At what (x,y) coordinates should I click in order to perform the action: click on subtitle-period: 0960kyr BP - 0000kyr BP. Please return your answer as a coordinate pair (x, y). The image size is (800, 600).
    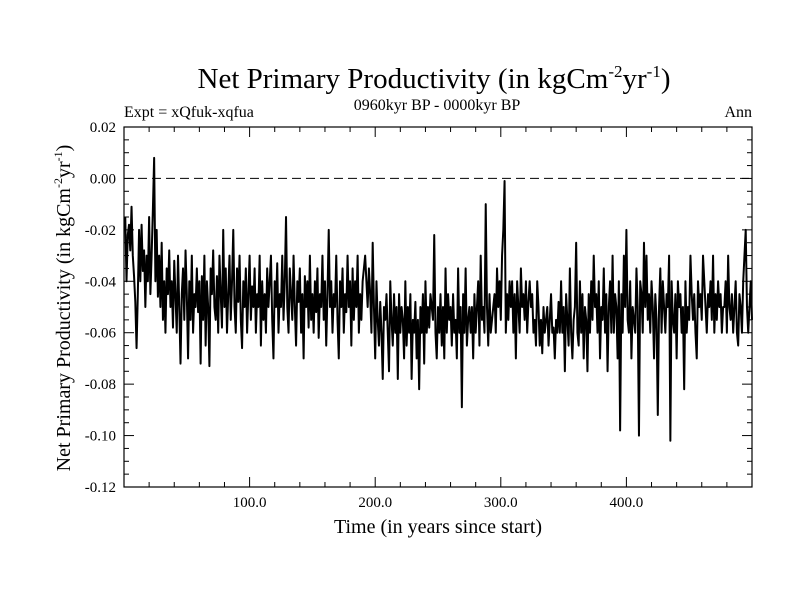
    Looking at the image, I should click on (437, 105).